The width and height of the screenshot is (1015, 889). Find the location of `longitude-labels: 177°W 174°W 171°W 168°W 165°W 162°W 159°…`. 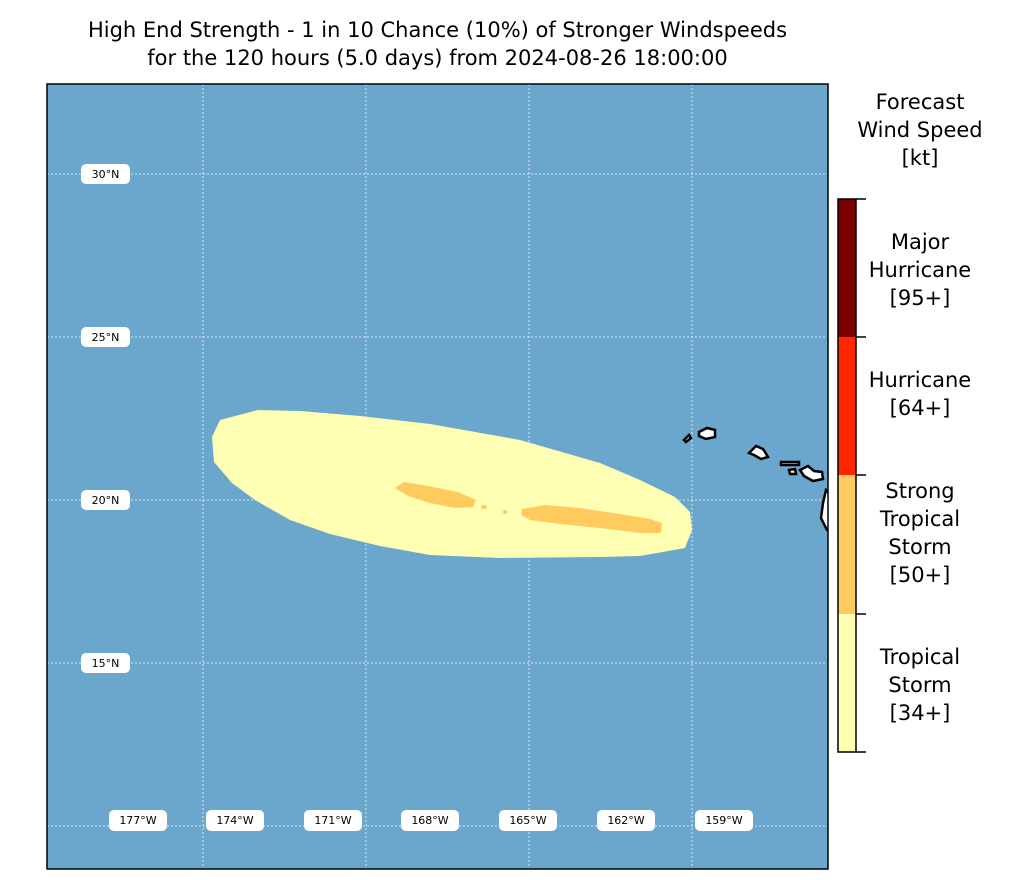

longitude-labels: 177°W 174°W 171°W 168°W 165°W 162°W 159°… is located at coordinates (431, 820).